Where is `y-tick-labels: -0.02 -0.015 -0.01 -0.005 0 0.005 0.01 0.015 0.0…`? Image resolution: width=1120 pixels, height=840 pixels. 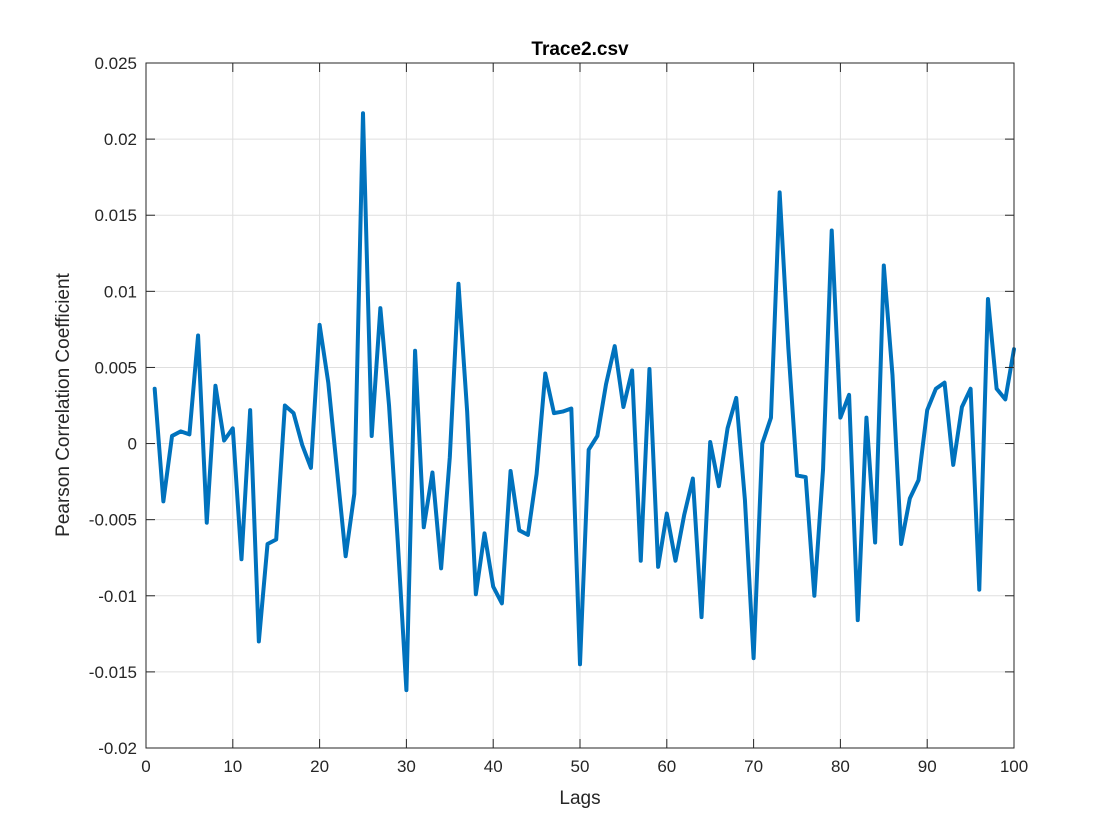 y-tick-labels: -0.02 -0.015 -0.01 -0.005 0 0.005 0.01 0.015 0.0… is located at coordinates (113, 406).